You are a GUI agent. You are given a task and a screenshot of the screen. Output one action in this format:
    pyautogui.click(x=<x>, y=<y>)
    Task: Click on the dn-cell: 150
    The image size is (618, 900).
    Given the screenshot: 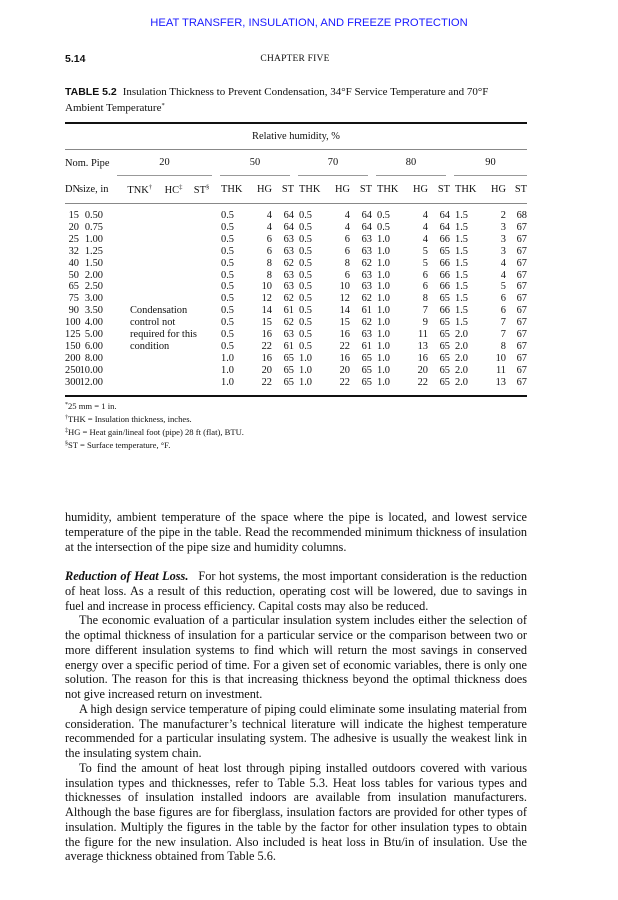 What is the action you would take?
    pyautogui.click(x=73, y=346)
    